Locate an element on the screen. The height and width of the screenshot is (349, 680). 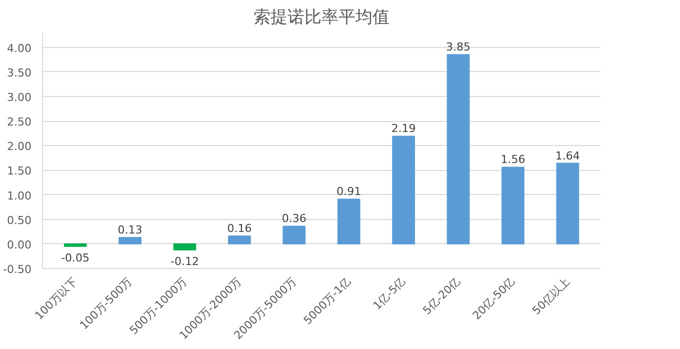
data-label: 0.13 is located at coordinates (130, 230).